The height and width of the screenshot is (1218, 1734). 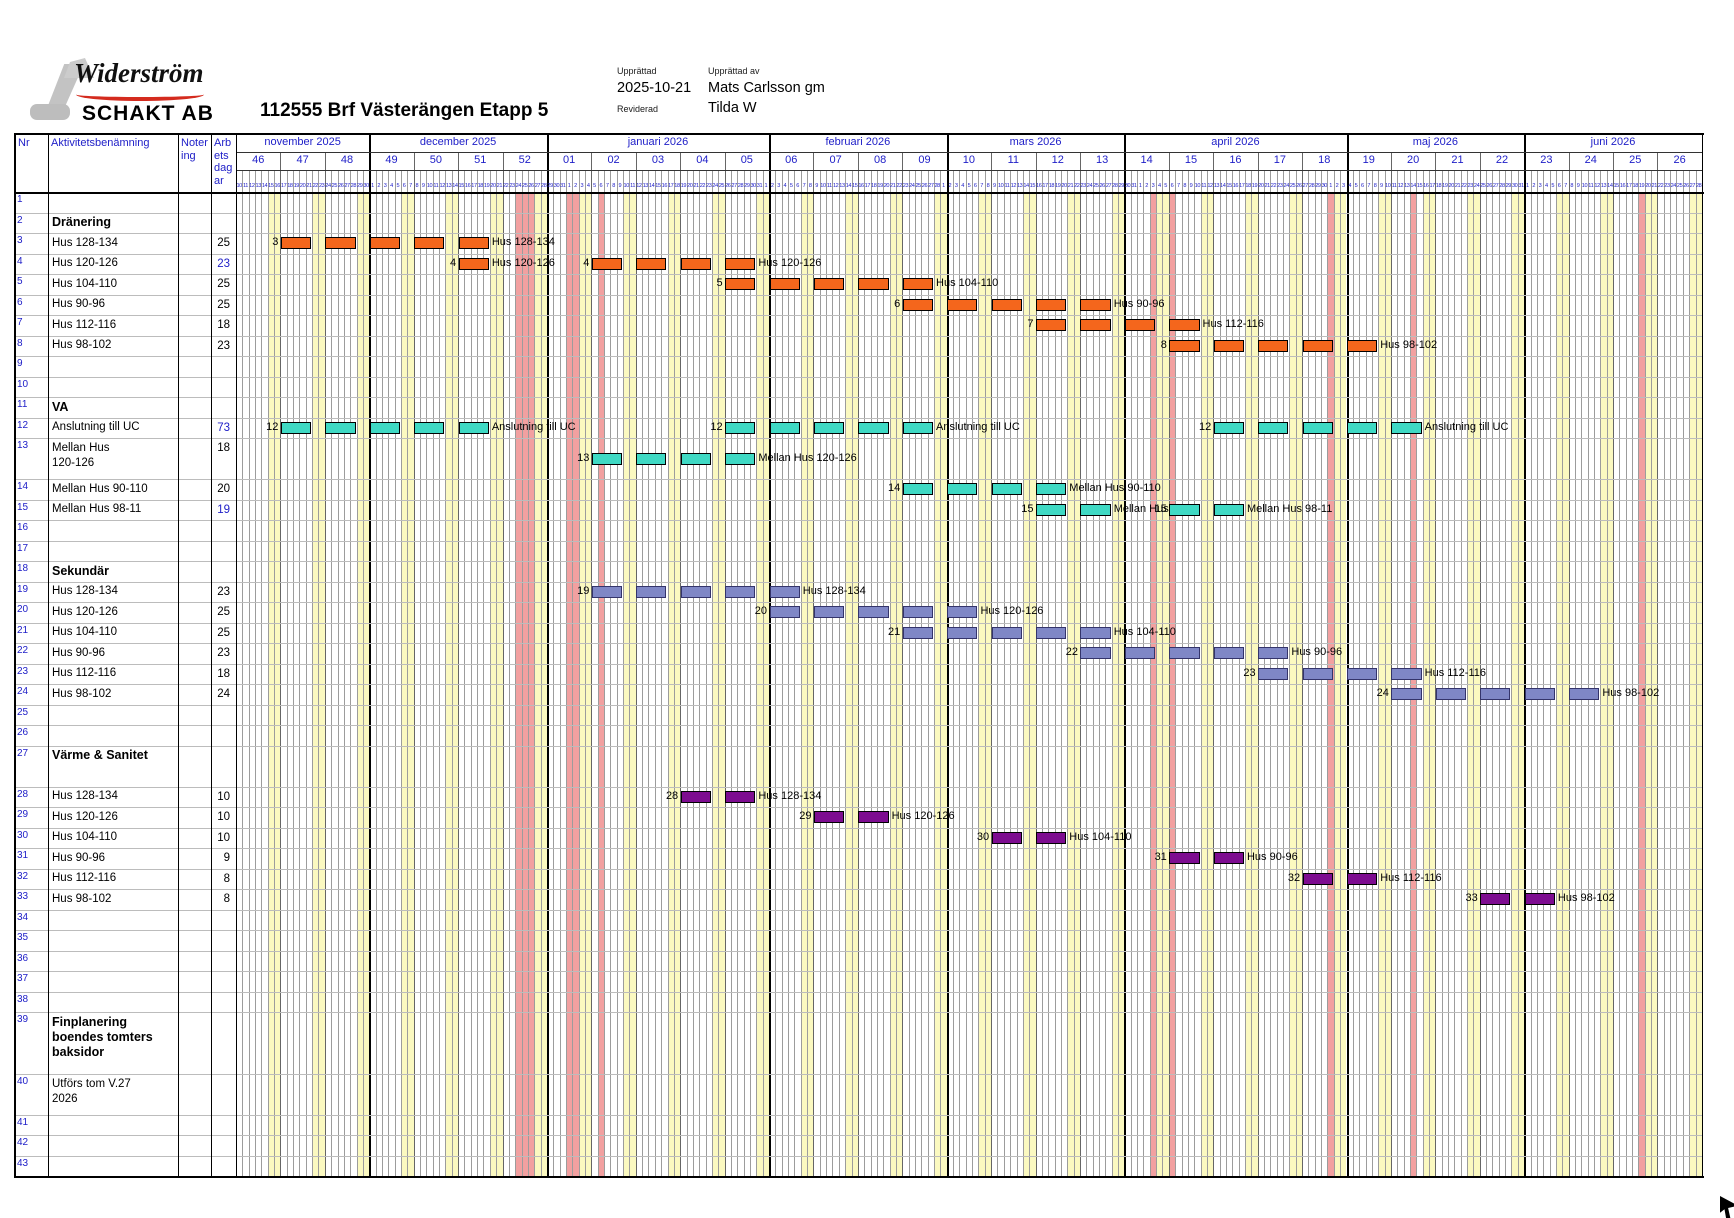 What do you see at coordinates (23, 527) in the screenshot?
I see `row-number: 16` at bounding box center [23, 527].